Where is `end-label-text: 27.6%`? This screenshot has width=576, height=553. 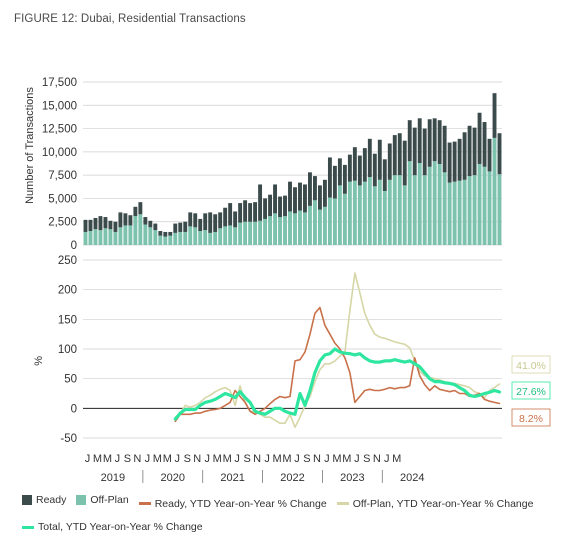 end-label-text: 27.6% is located at coordinates (531, 392).